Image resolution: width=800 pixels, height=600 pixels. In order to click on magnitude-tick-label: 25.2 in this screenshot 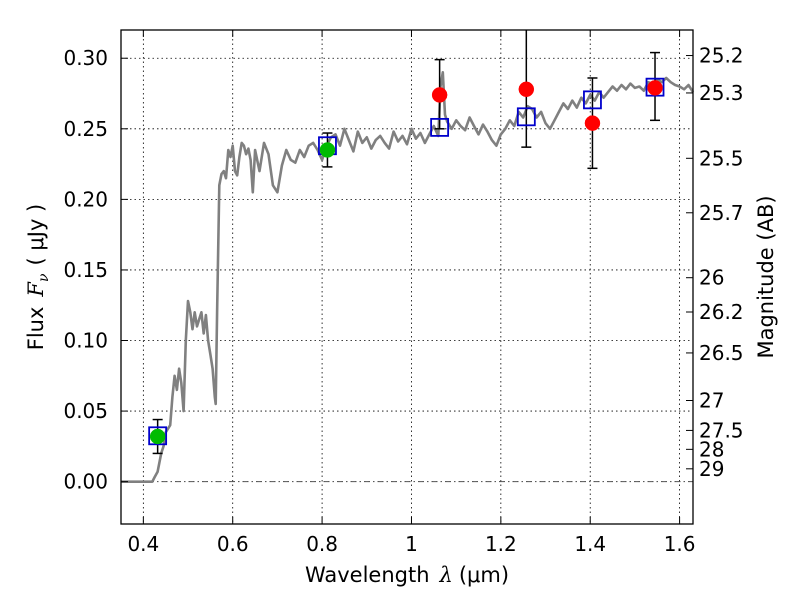, I will do `click(721, 56)`.